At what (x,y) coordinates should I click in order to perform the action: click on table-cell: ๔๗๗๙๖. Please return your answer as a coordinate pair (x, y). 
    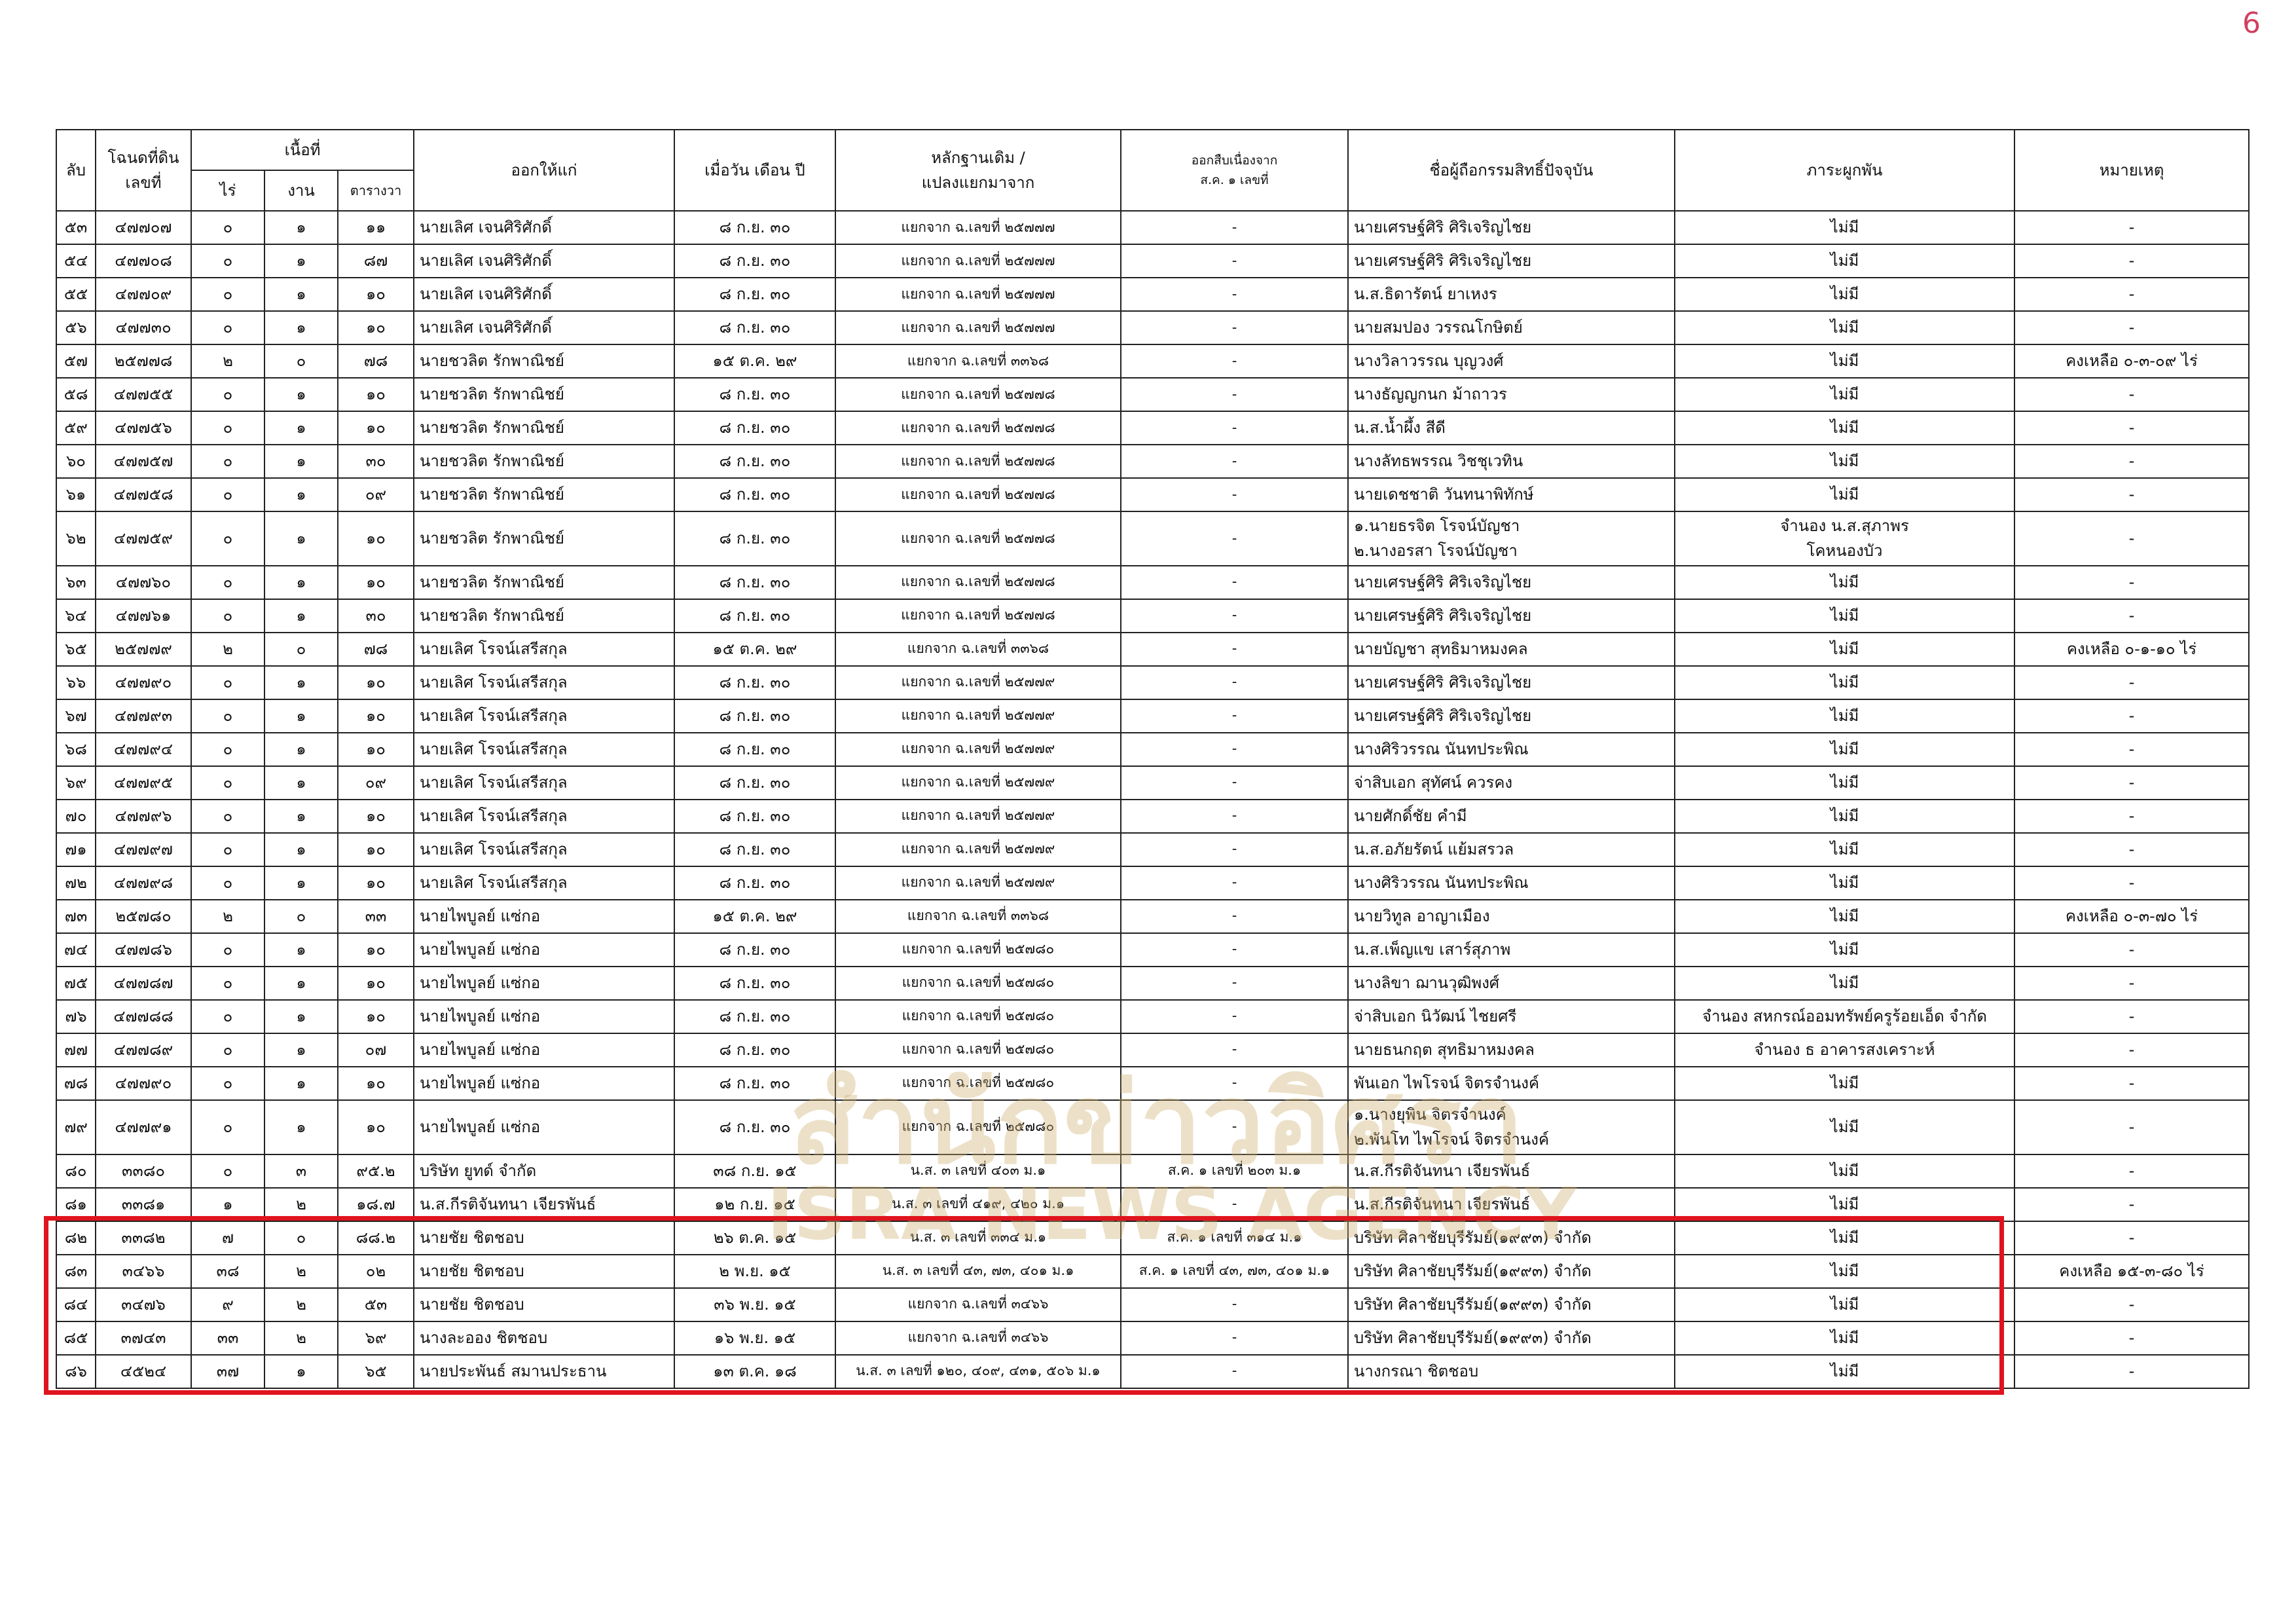
    Looking at the image, I should click on (143, 816).